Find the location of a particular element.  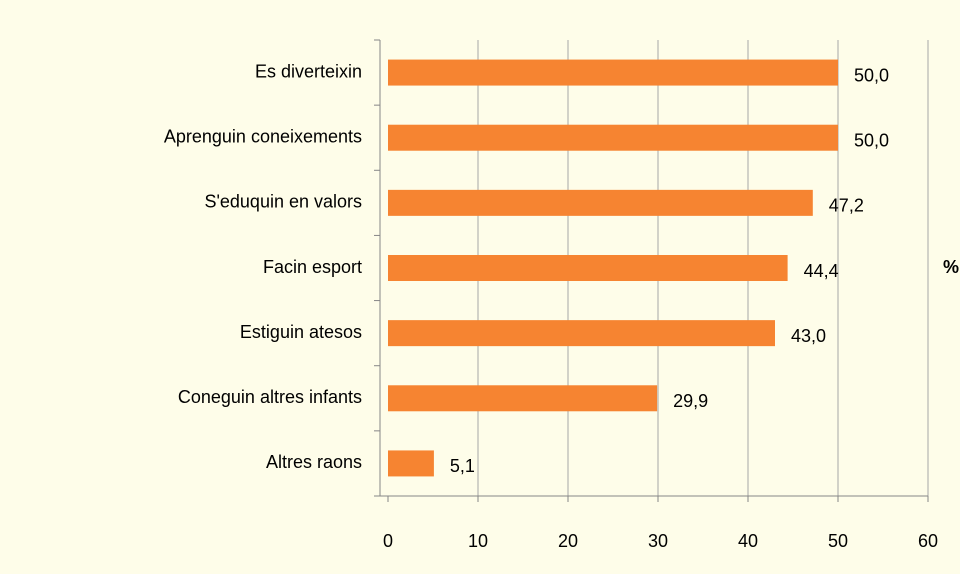

y-tick-label: Coneguin altres infants is located at coordinates (270, 397).